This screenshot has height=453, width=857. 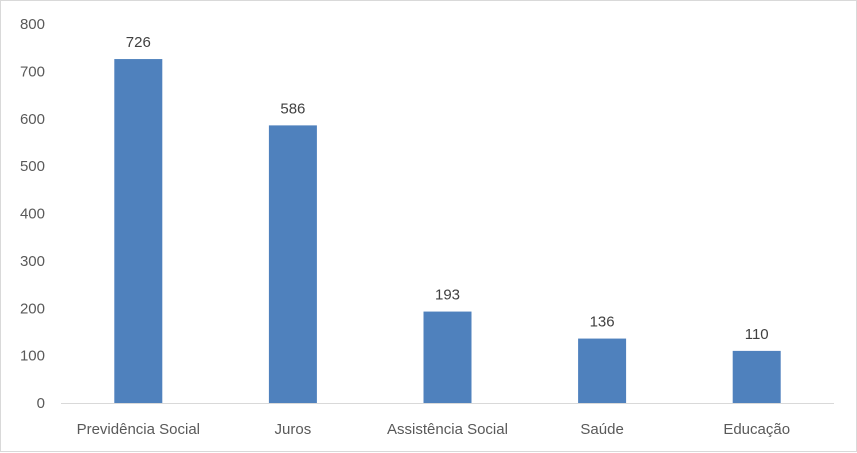 What do you see at coordinates (447, 429) in the screenshot?
I see `category-label: Assistência Social` at bounding box center [447, 429].